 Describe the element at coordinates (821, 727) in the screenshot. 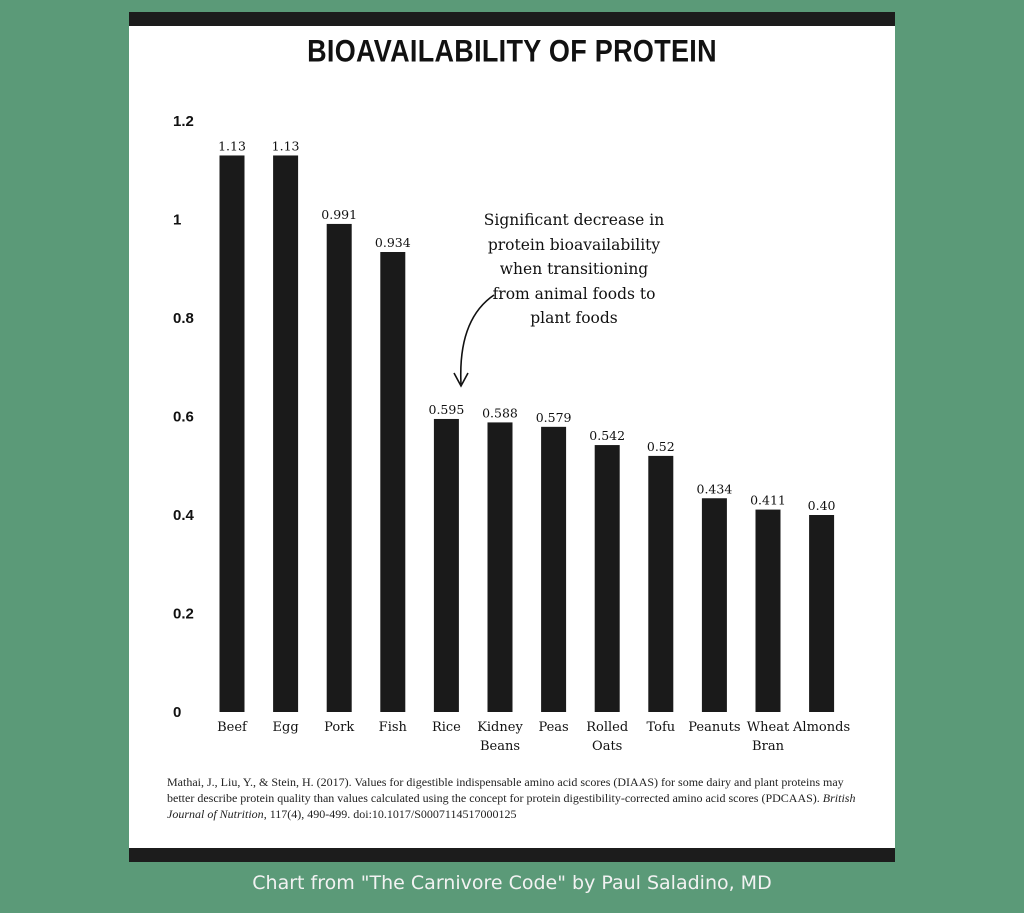

I see `x-tick-label: Almonds` at that location.